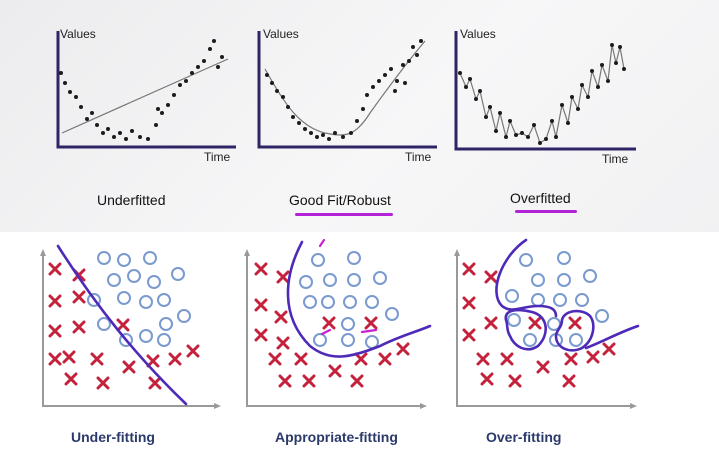 The width and height of the screenshot is (719, 459). What do you see at coordinates (322, 243) in the screenshot?
I see `annotation-tick` at bounding box center [322, 243].